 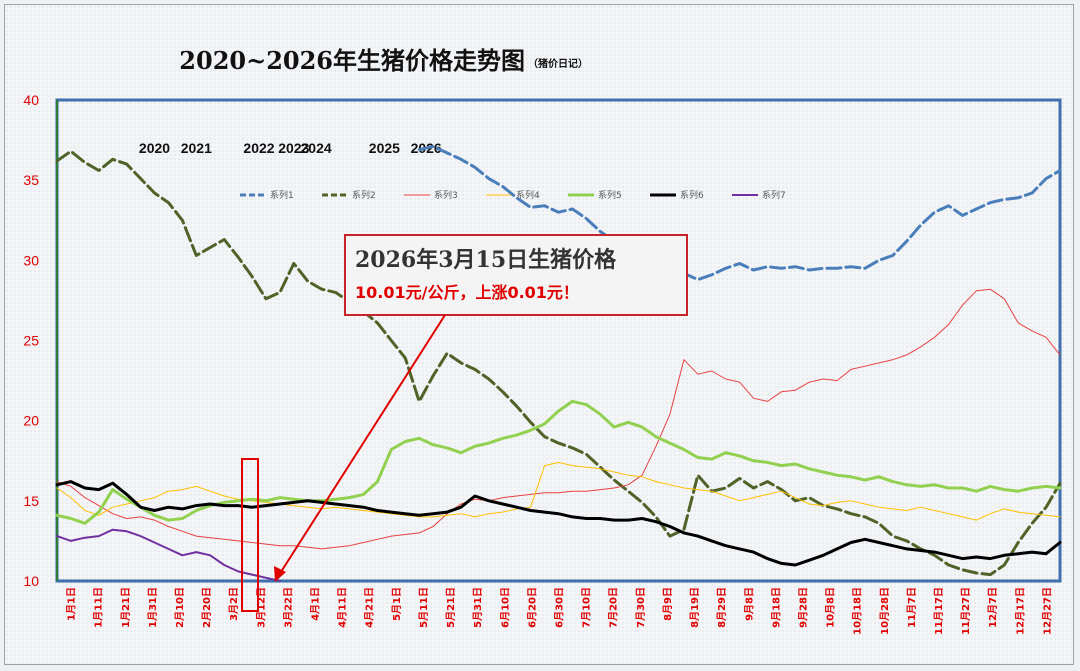 I want to click on x-tick-label: 8月29日, so click(x=722, y=607).